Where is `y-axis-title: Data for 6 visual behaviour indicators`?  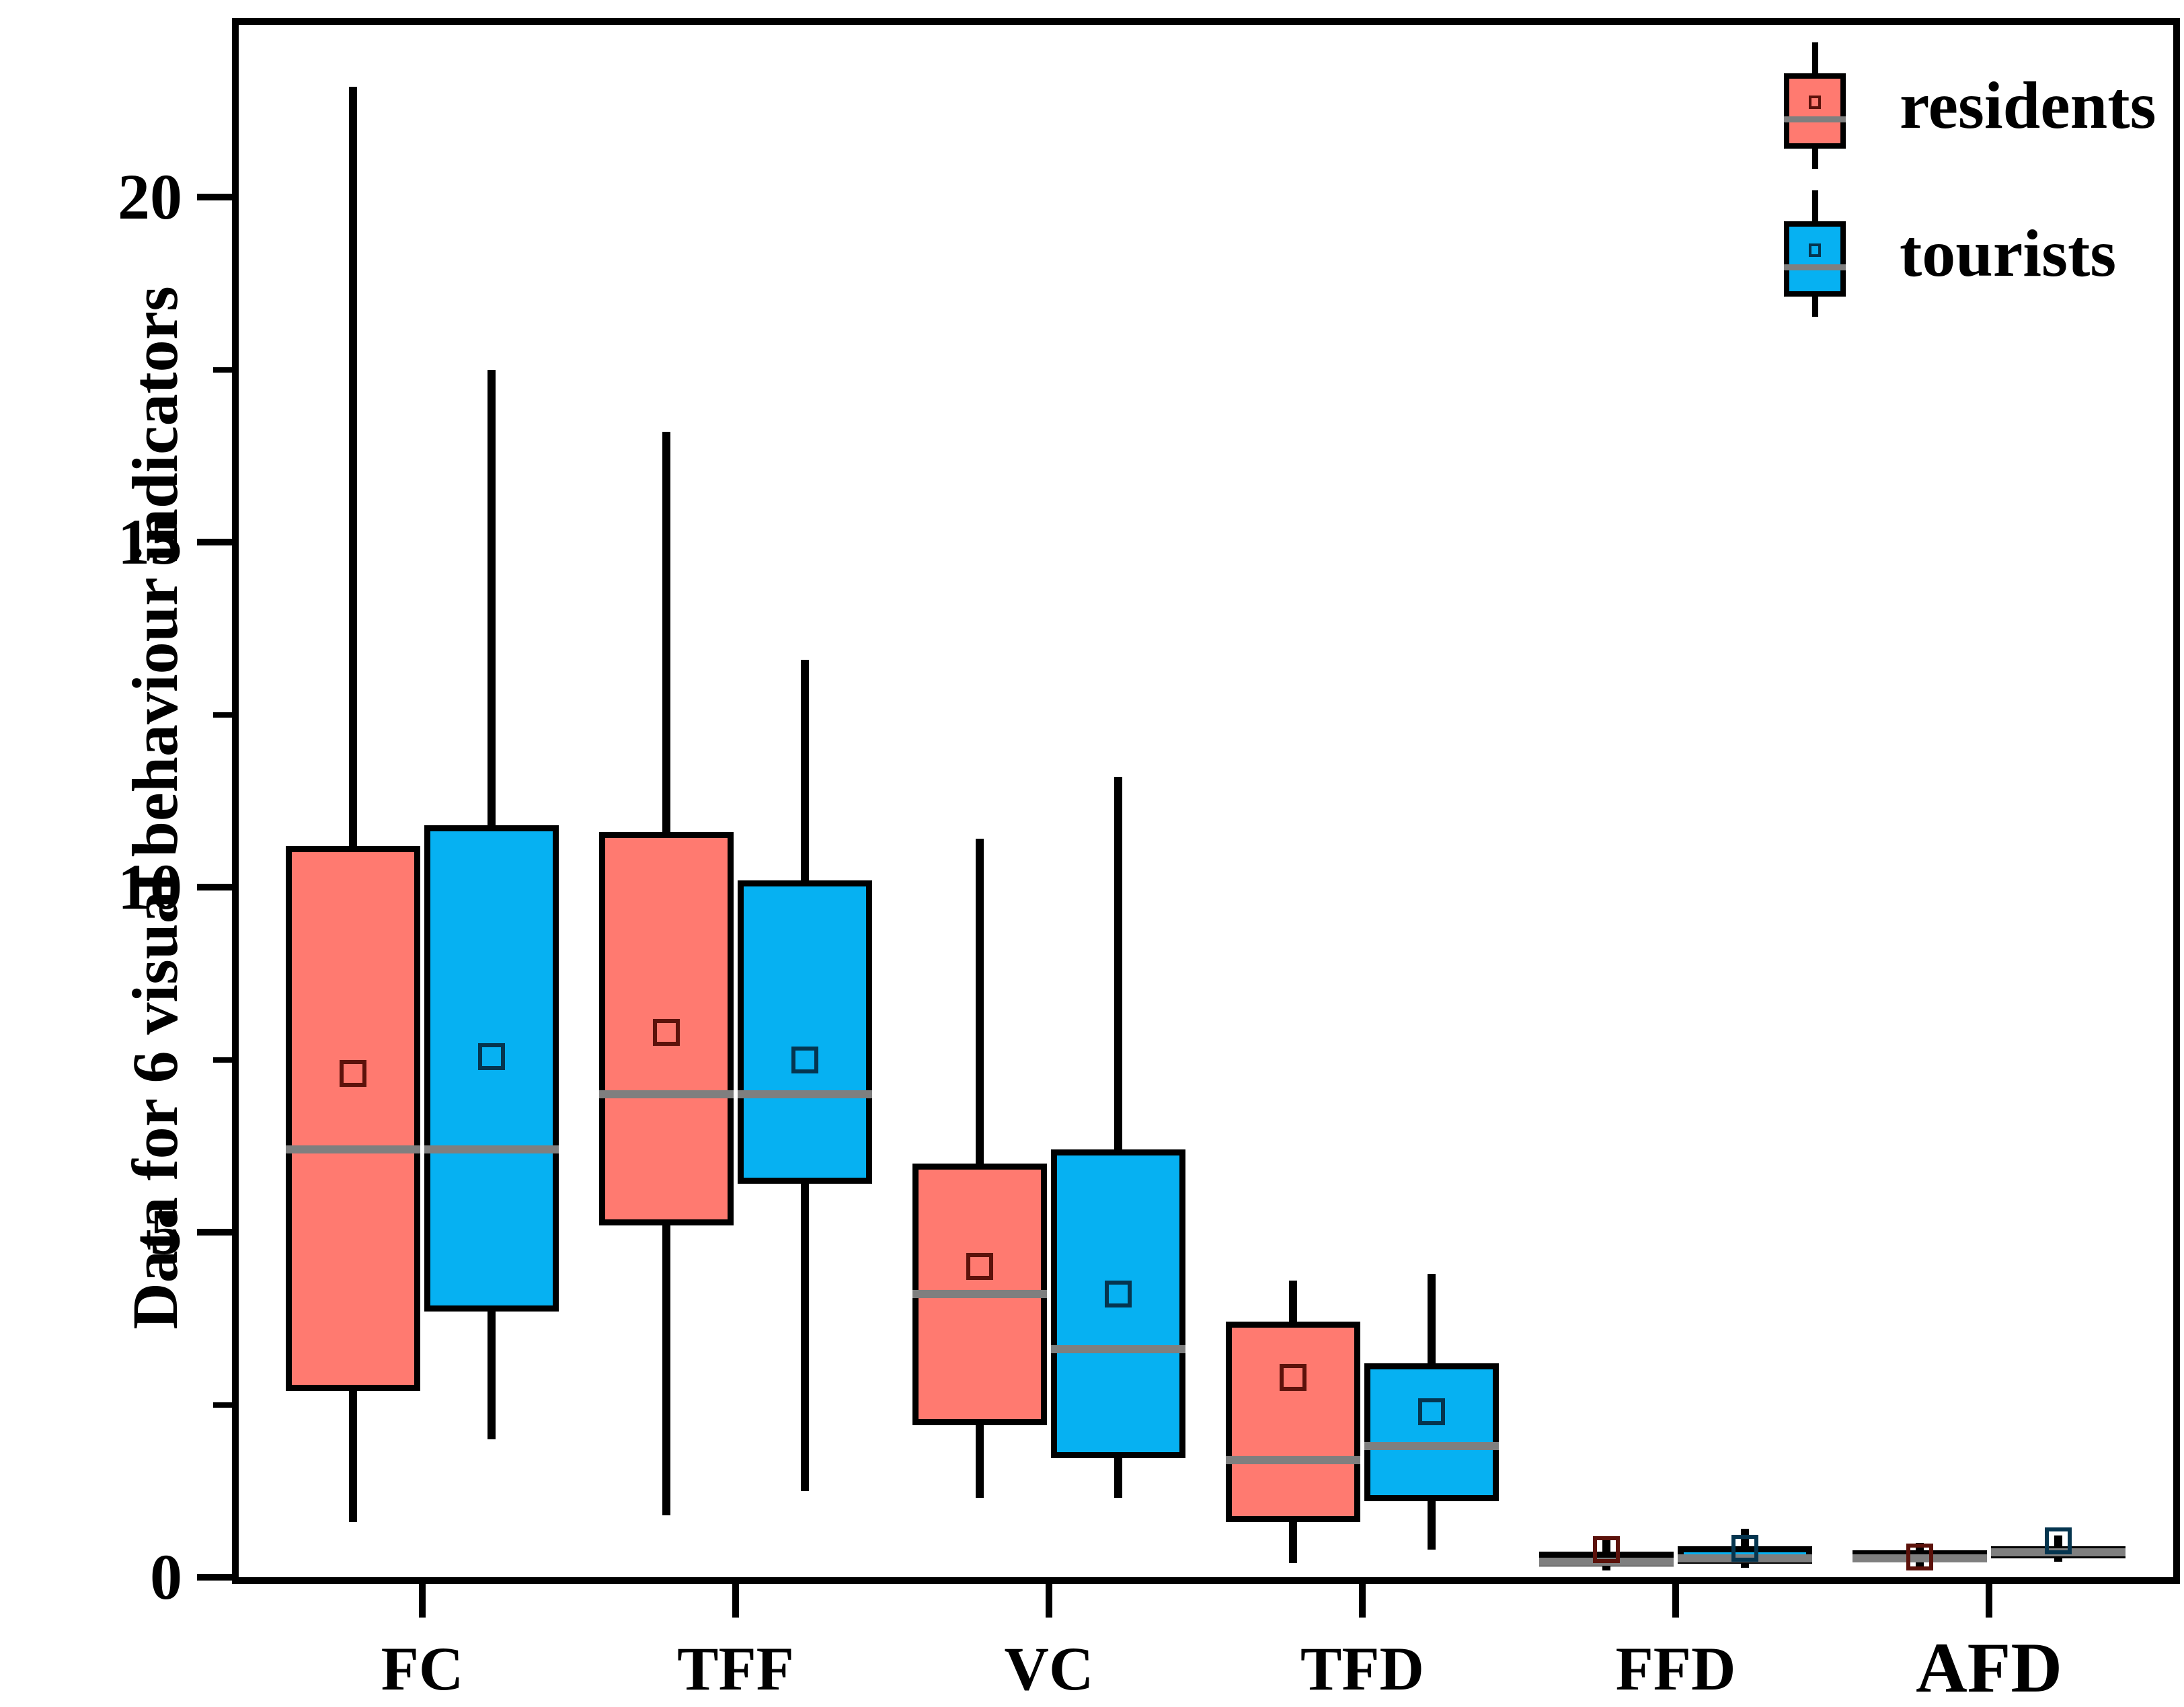
y-axis-title: Data for 6 visual behaviour indicators is located at coordinates (155, 808).